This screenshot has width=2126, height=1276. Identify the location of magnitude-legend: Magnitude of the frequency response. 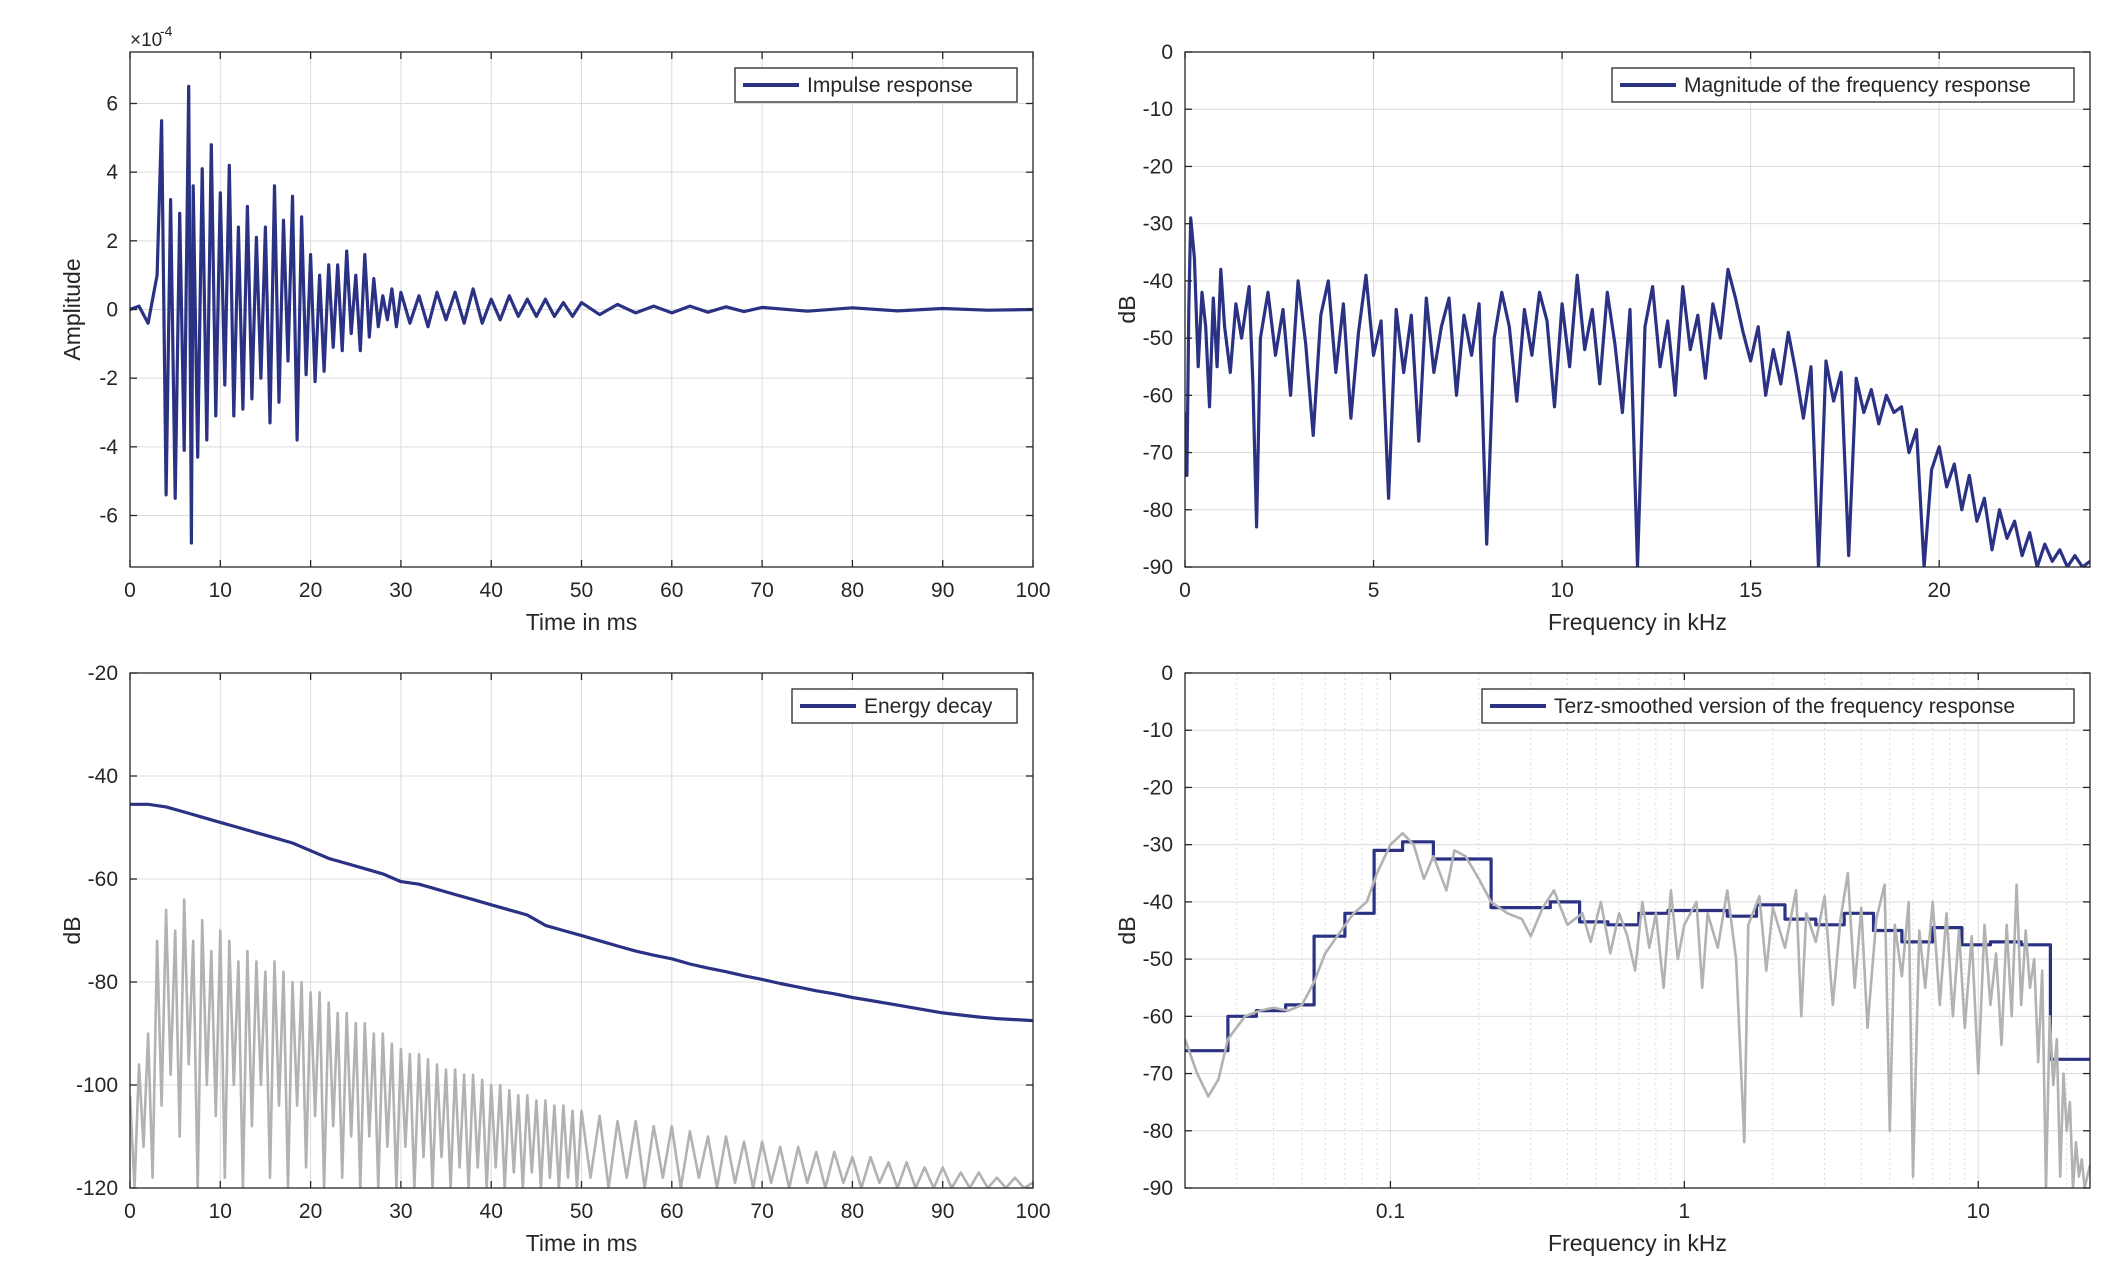
(1843, 85).